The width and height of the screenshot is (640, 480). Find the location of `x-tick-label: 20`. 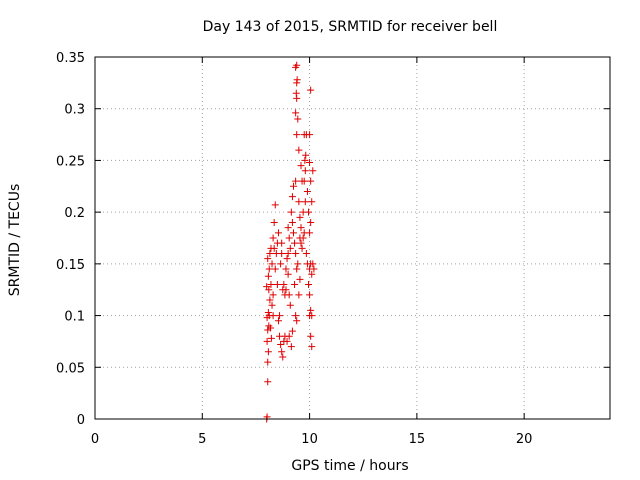

x-tick-label: 20 is located at coordinates (524, 439).